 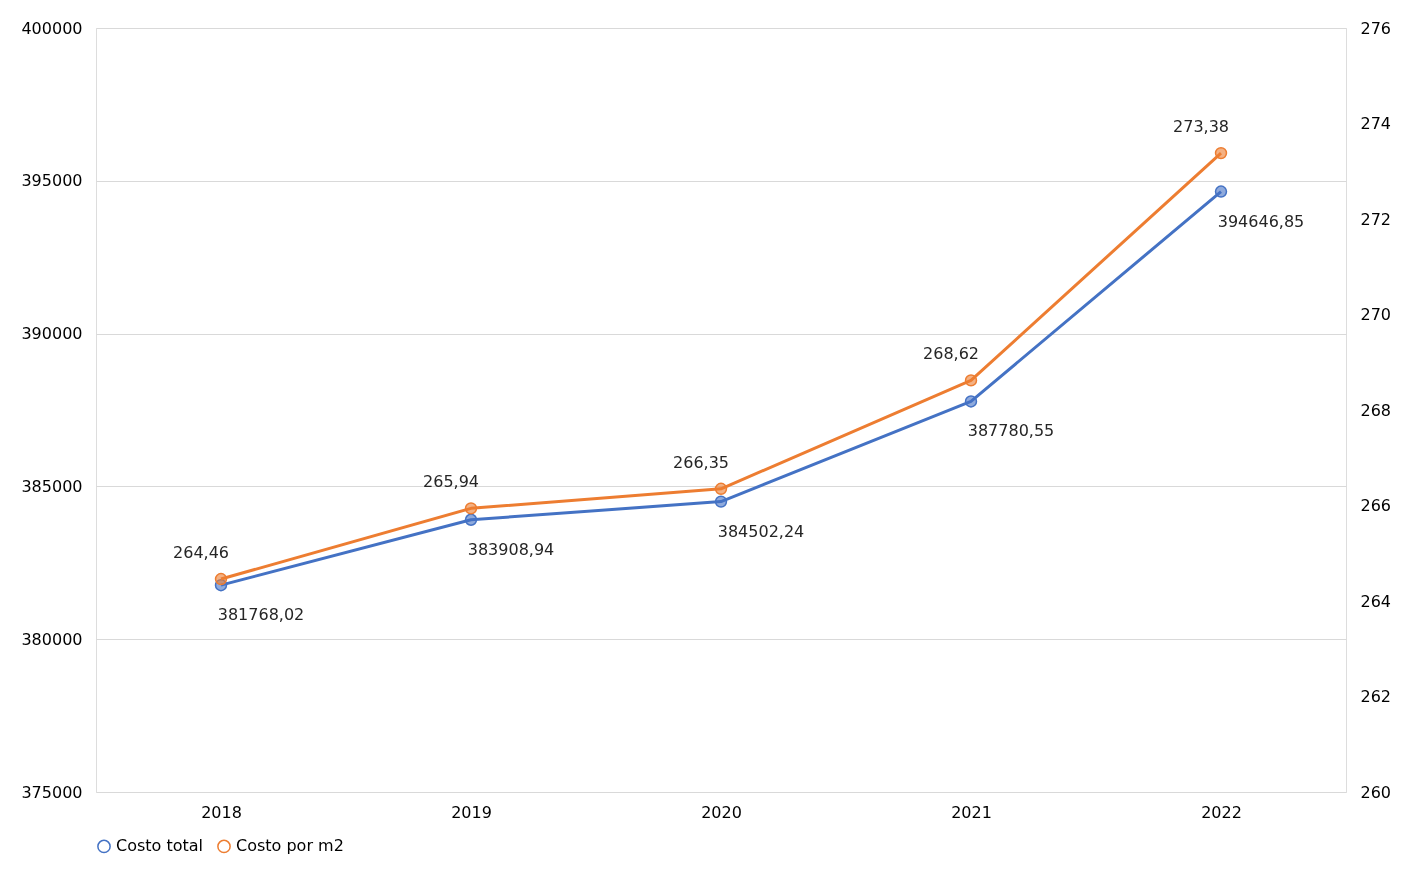 What do you see at coordinates (1376, 314) in the screenshot?
I see `y2-tick-label: 270` at bounding box center [1376, 314].